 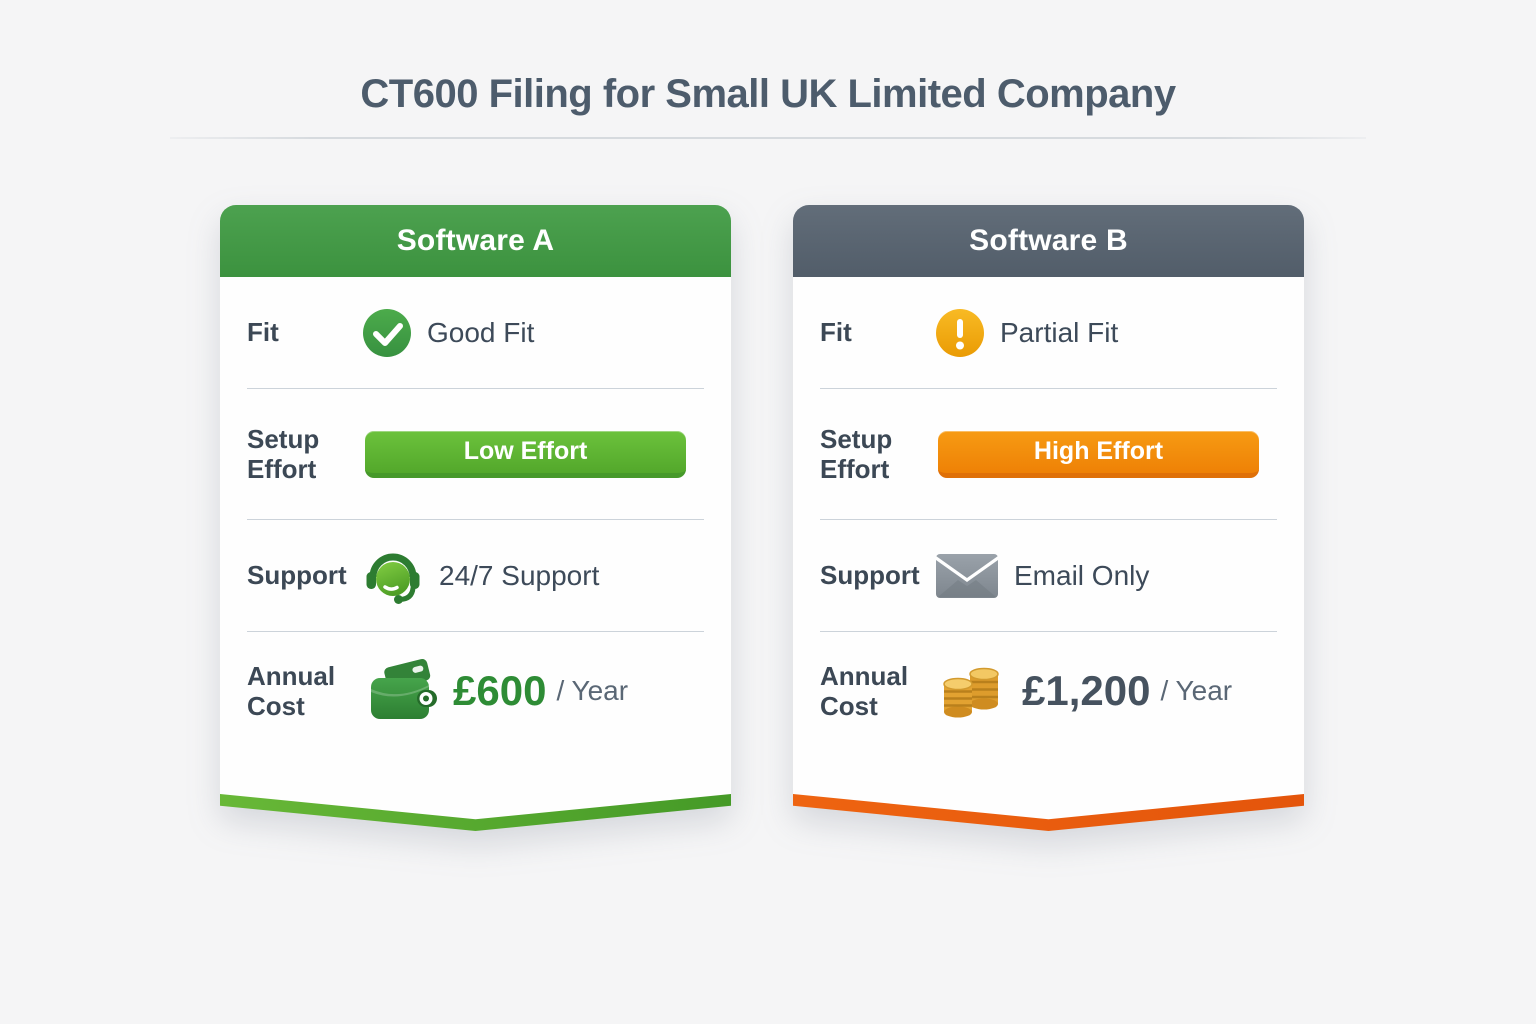 I want to click on effort-badge: Low Effort, so click(x=525, y=454).